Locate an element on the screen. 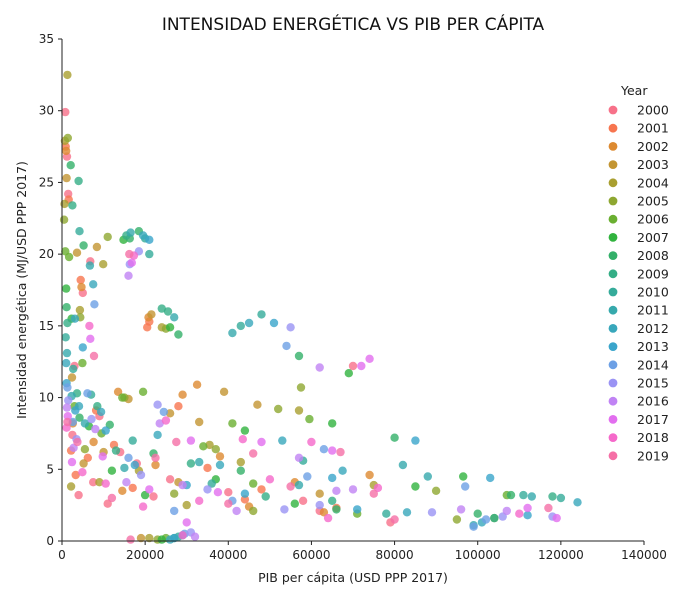 This screenshot has height=600, width=685. legend-label: 2002 is located at coordinates (653, 146).